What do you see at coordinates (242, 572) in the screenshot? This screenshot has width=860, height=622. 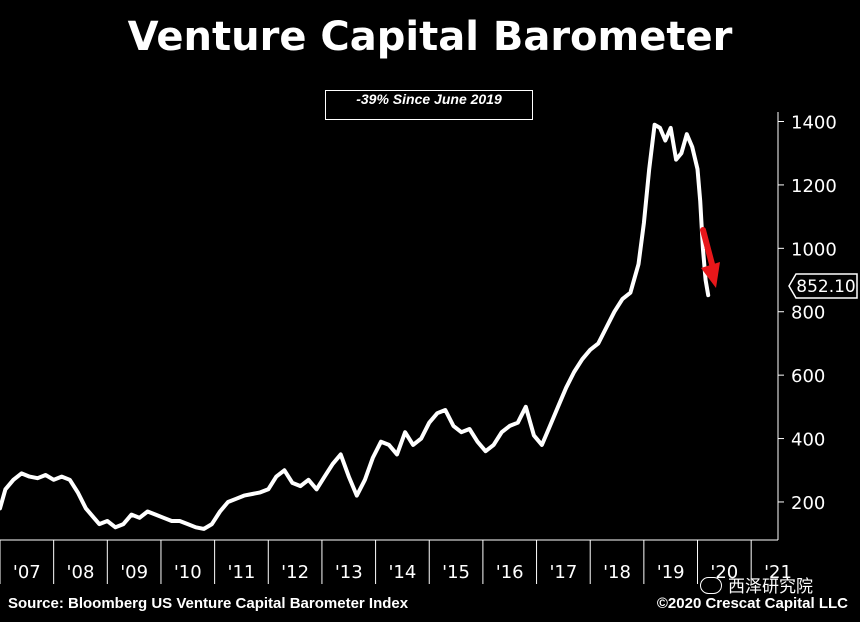 I see `x-tick-label: '11` at bounding box center [242, 572].